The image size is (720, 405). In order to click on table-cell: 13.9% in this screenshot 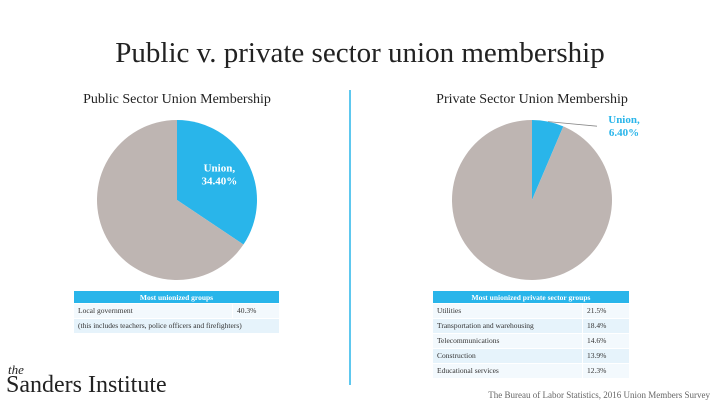, I will do `click(606, 356)`.